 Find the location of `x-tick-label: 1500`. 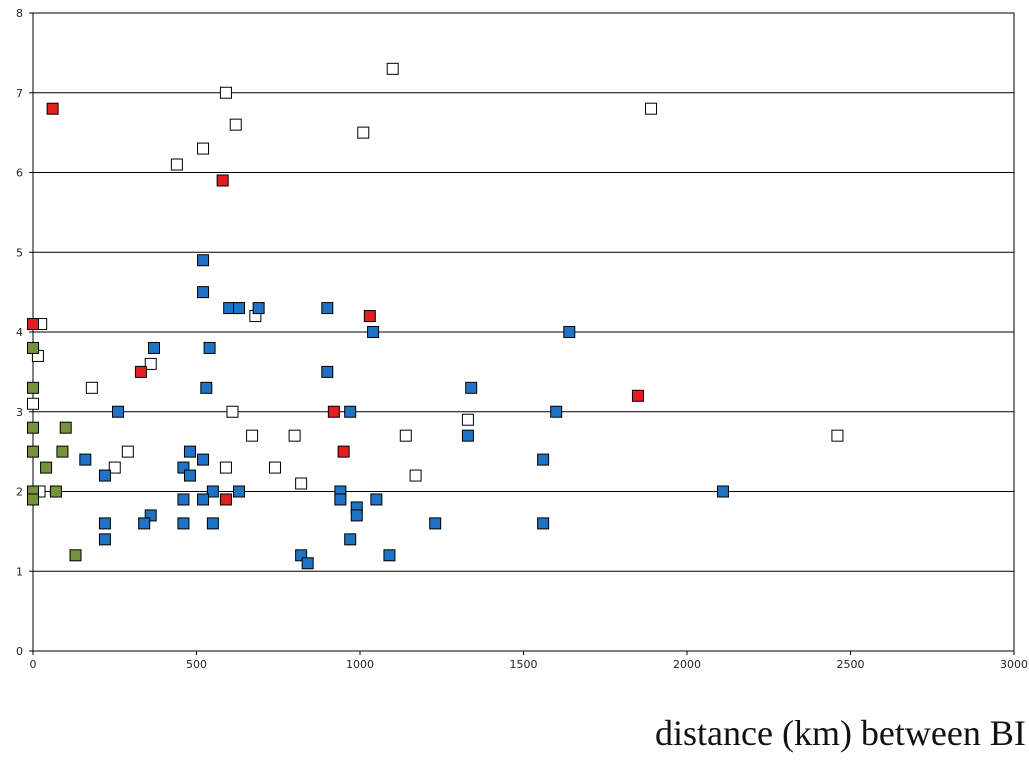

x-tick-label: 1500 is located at coordinates (524, 664).